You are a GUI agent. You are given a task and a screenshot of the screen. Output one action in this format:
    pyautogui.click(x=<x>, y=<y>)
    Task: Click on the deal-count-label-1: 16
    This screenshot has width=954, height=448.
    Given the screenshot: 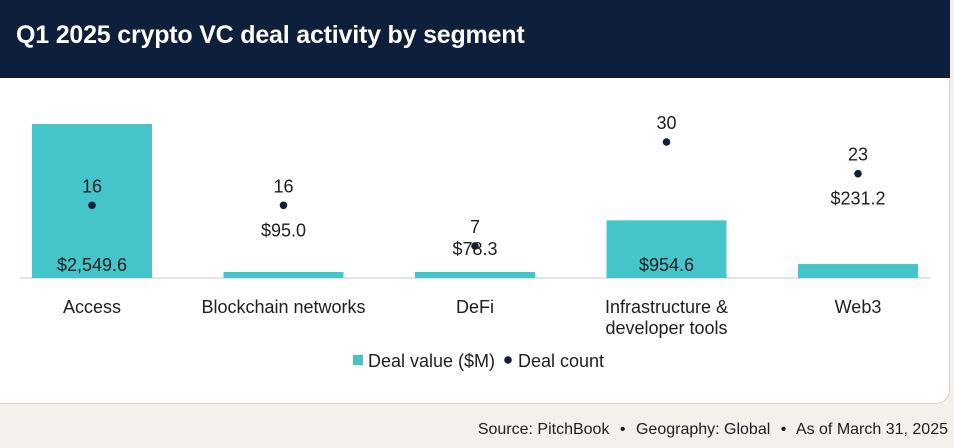 What is the action you would take?
    pyautogui.click(x=283, y=186)
    